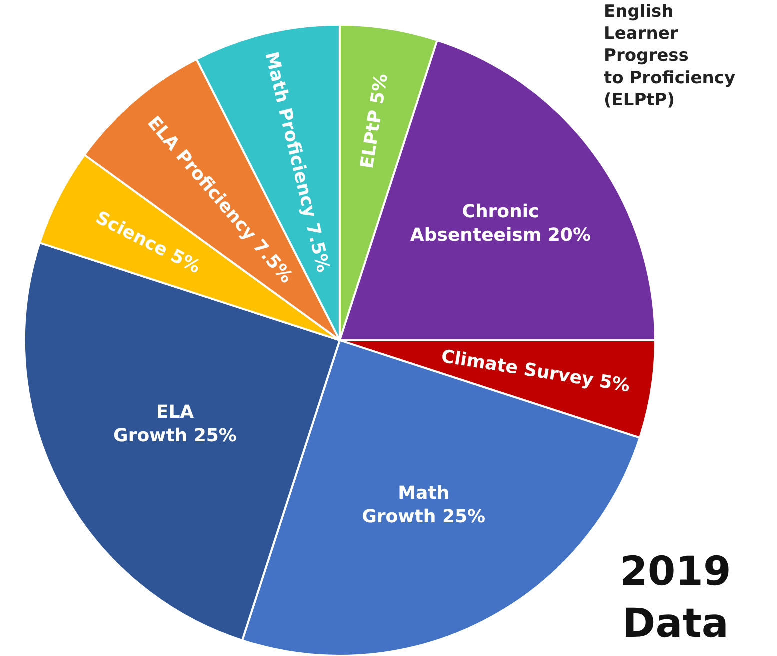  I want to click on text: 2019 Data, so click(676, 598).